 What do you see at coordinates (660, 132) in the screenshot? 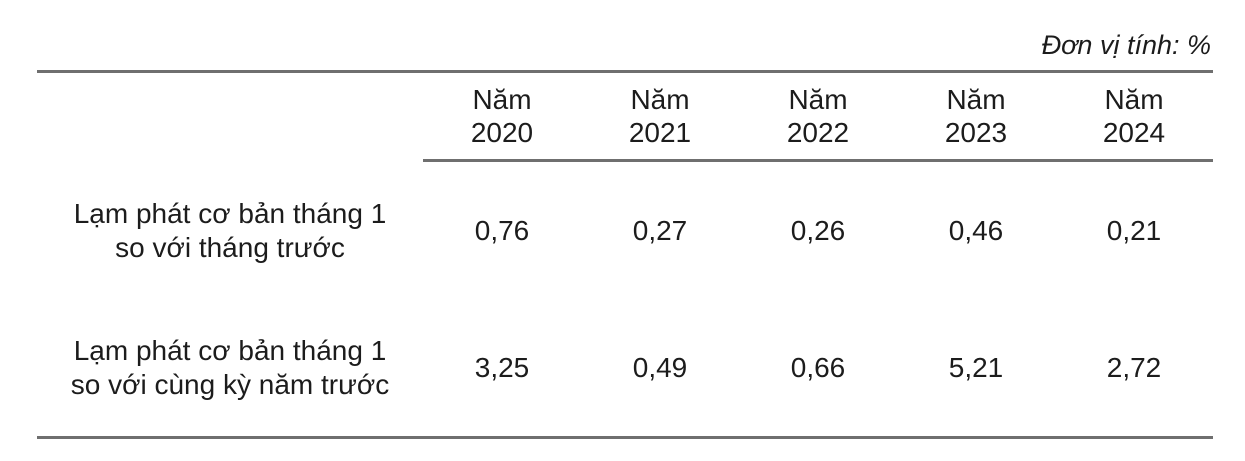
I see `year-value: 2021` at bounding box center [660, 132].